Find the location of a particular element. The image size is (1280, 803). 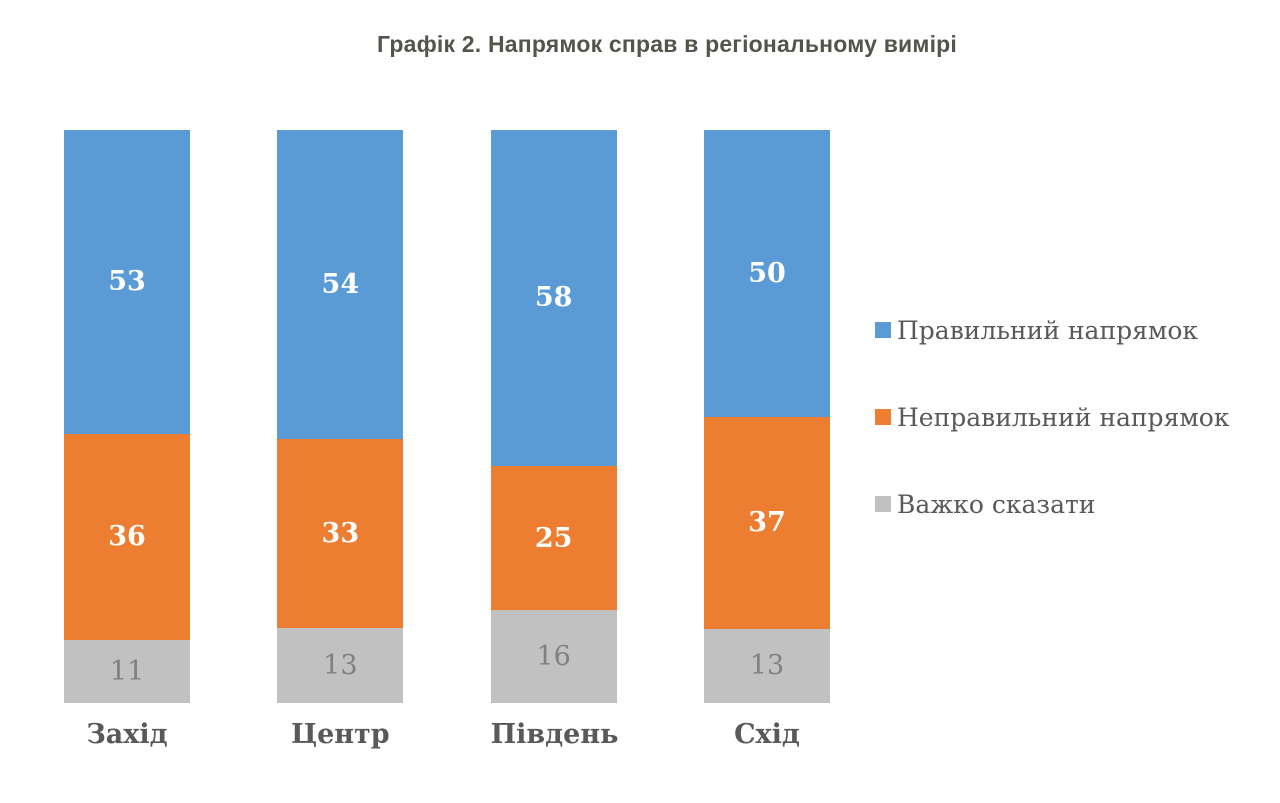

data-label: 58 is located at coordinates (553, 298).